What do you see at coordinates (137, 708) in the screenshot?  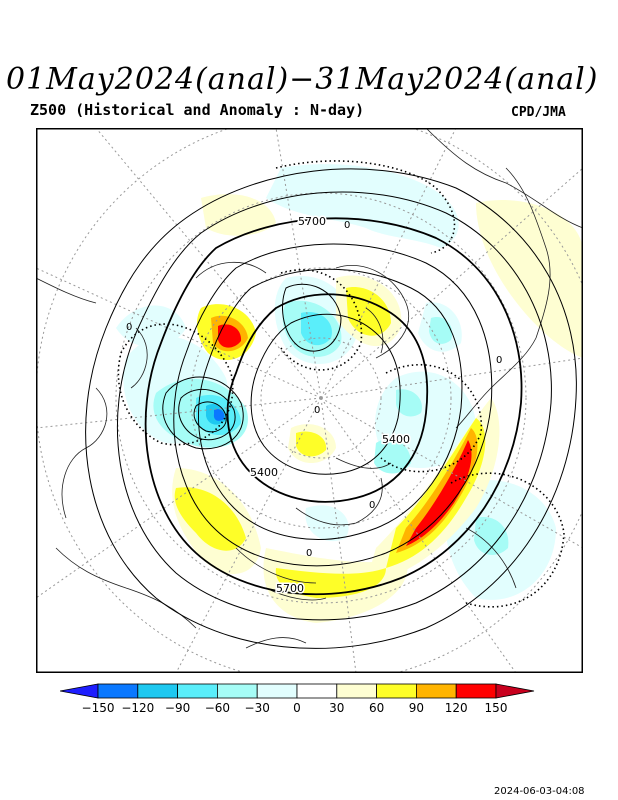 I see `legend-tick-label: −120` at bounding box center [137, 708].